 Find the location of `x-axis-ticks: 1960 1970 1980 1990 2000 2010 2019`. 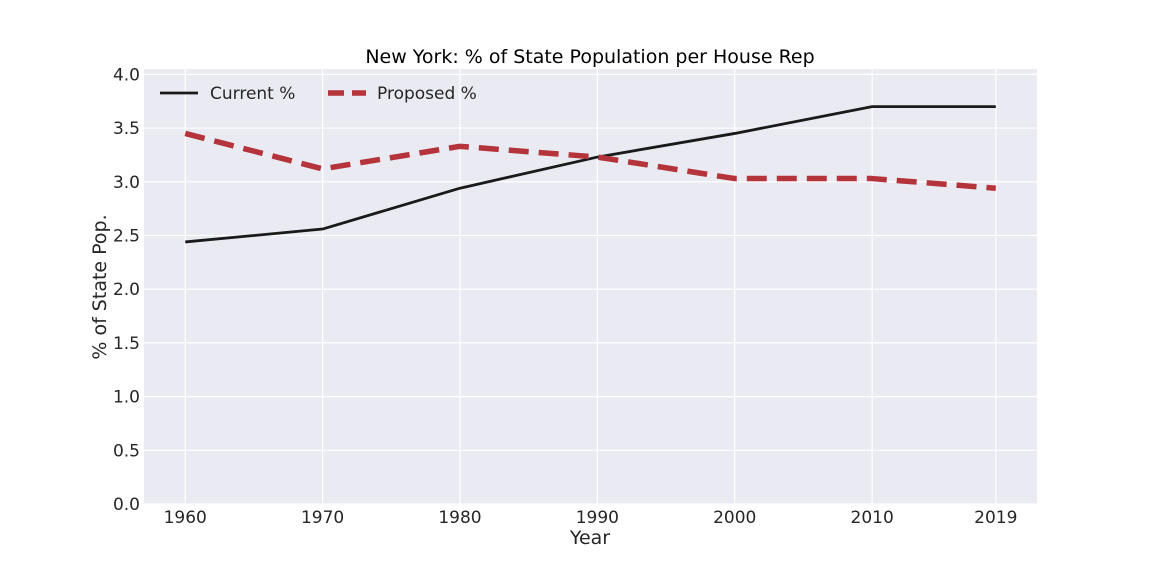

x-axis-ticks: 1960 1970 1980 1990 2000 2010 2019 is located at coordinates (591, 518).